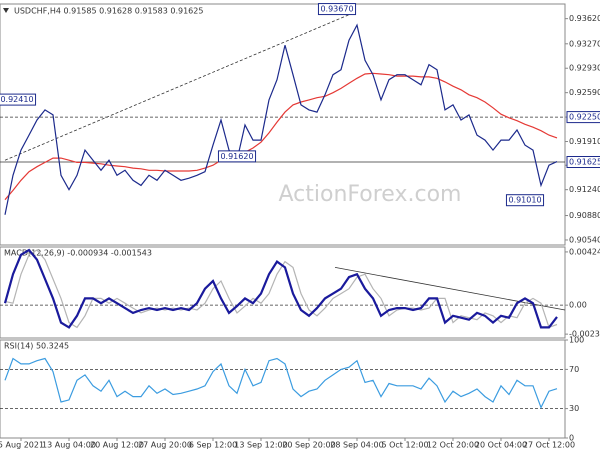  Describe the element at coordinates (549, 445) in the screenshot. I see `x-tick-label: 27 Oct 12:00` at that location.